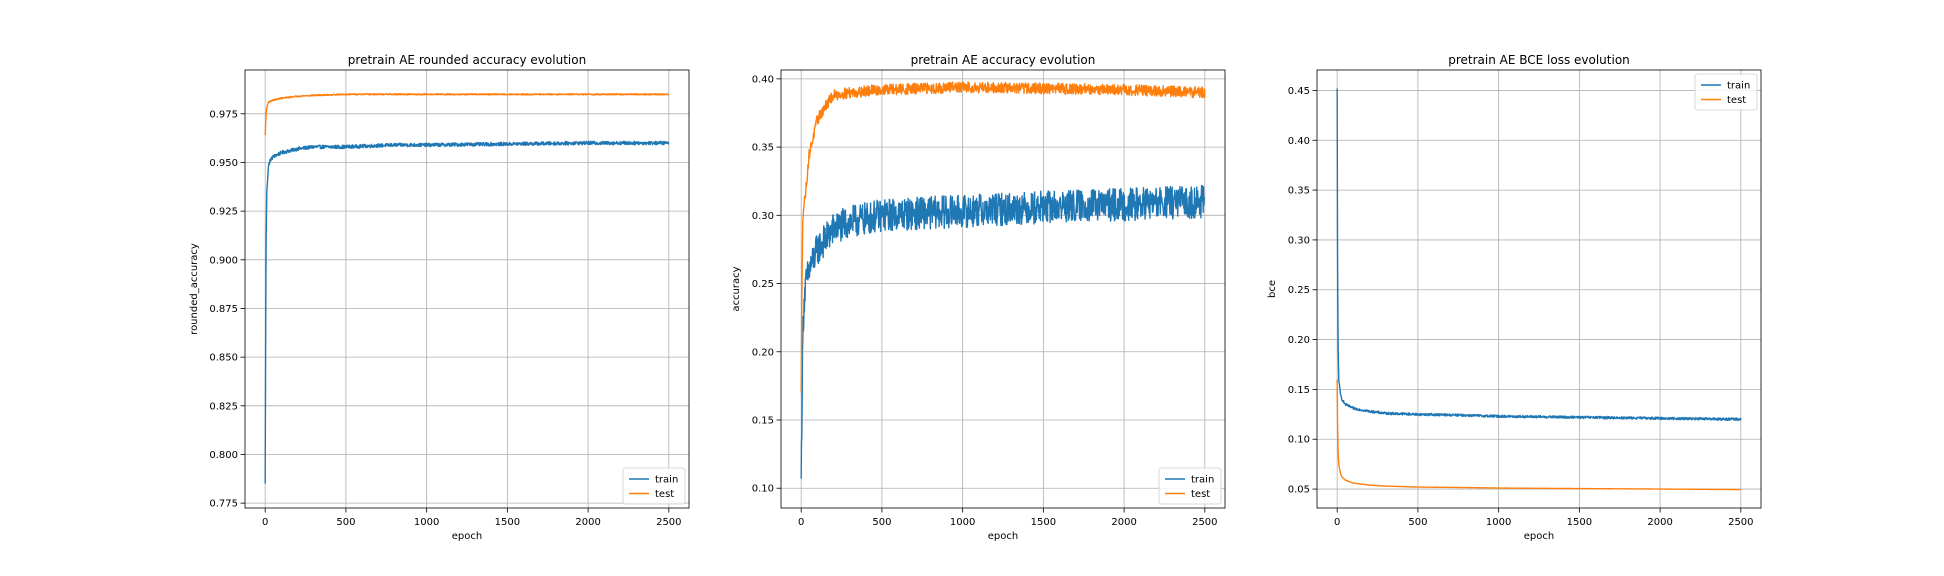 This screenshot has width=1944, height=576. I want to click on y-tick-label: 0.975, so click(223, 114).